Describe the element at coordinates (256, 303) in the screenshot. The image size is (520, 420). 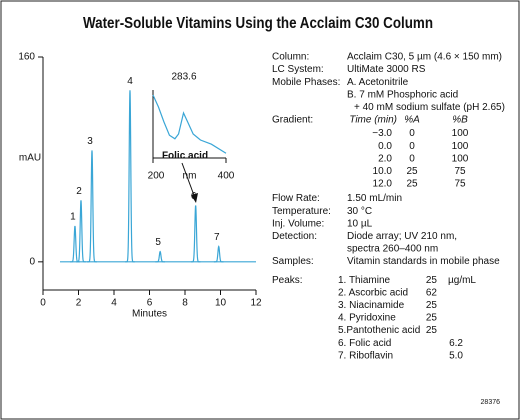
I see `x-tick-label: 12` at that location.